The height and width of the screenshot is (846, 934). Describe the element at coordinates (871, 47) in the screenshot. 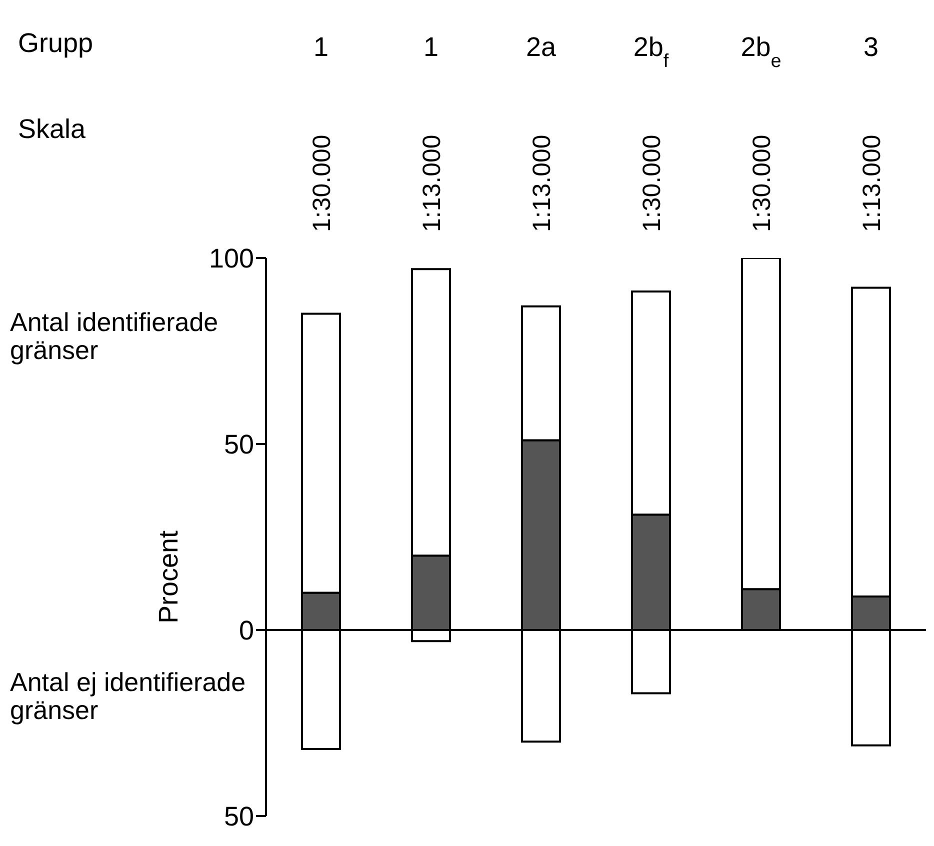

I see `x-tick-label: 3` at that location.